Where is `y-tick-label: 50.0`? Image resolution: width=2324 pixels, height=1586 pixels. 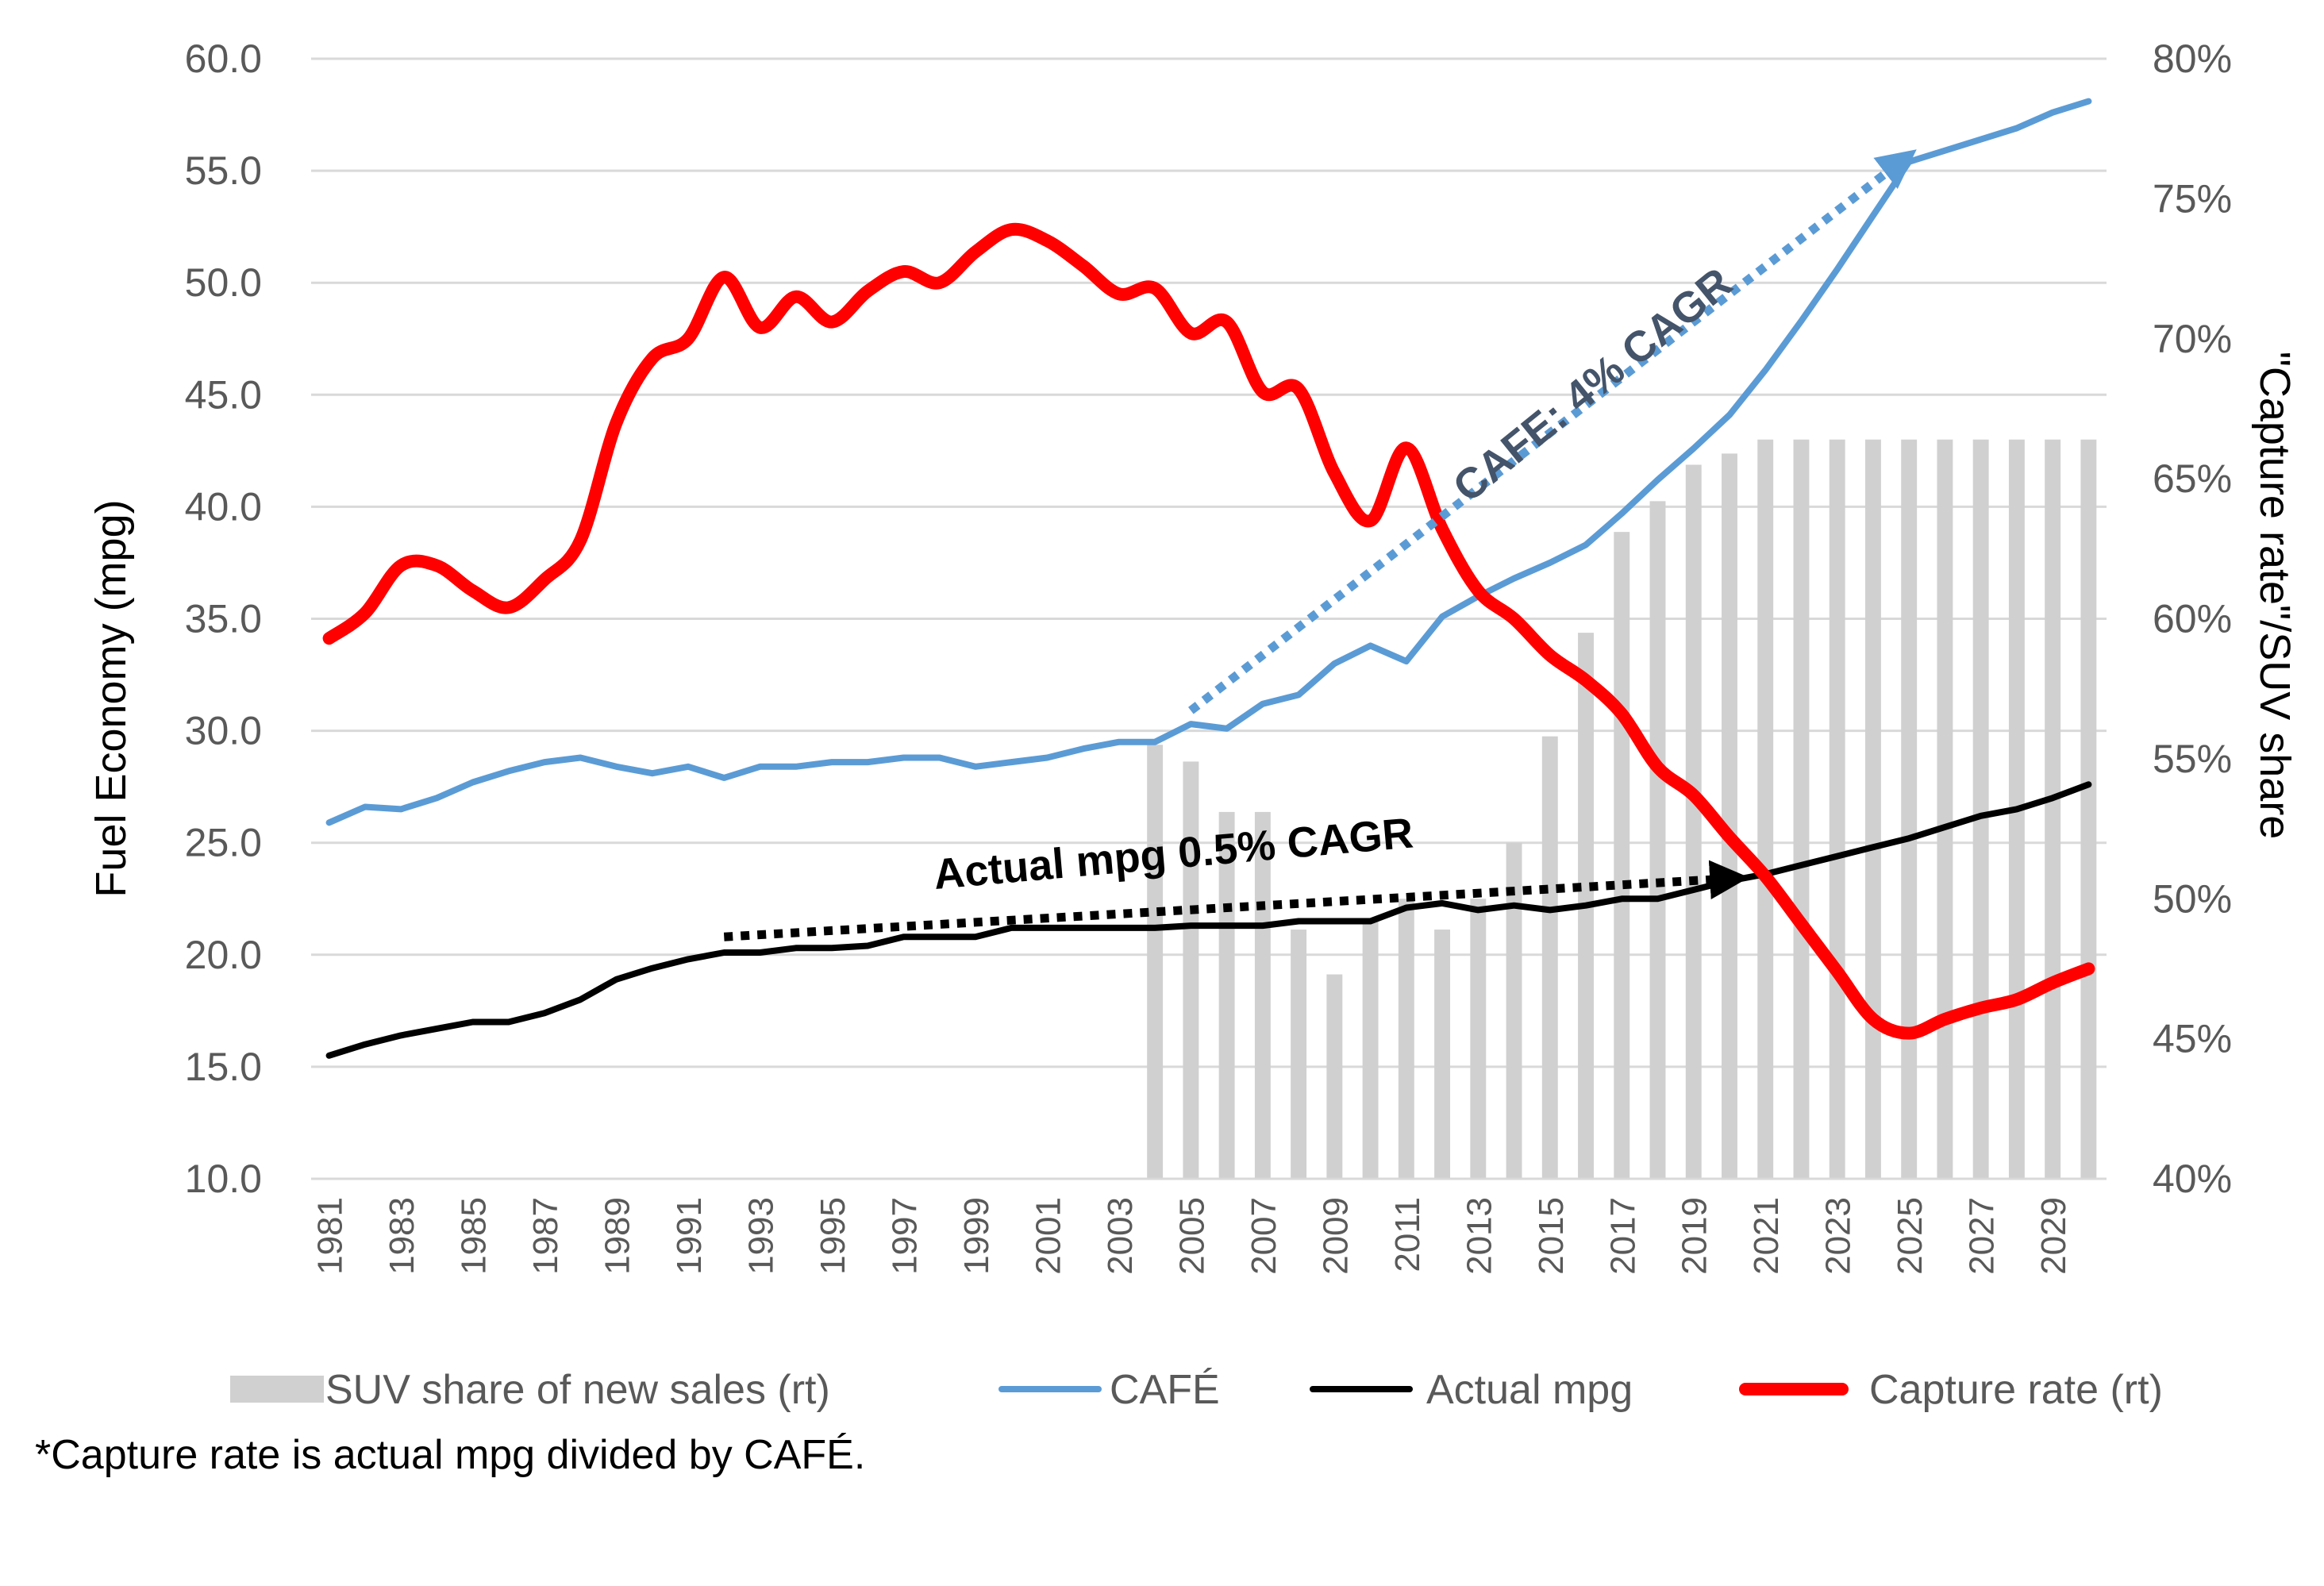 y-tick-label: 50.0 is located at coordinates (223, 282).